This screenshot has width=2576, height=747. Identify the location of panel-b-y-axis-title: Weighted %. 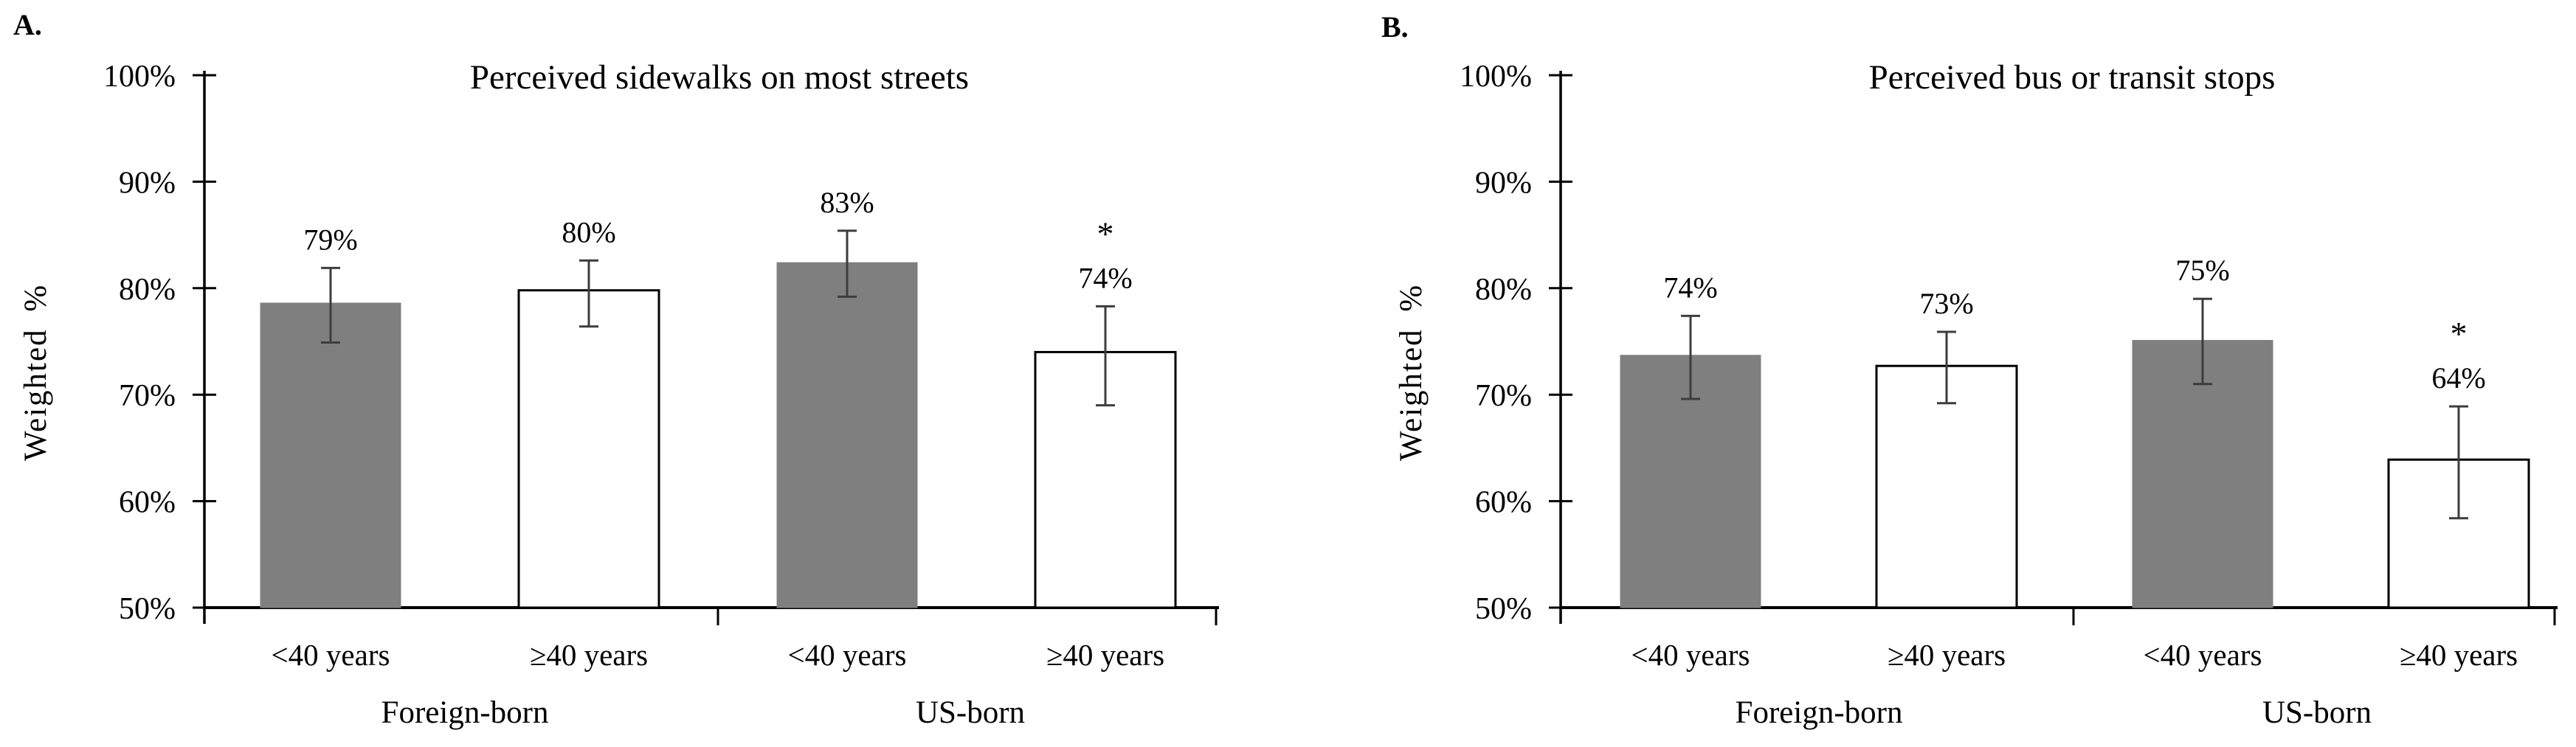
(1411, 372).